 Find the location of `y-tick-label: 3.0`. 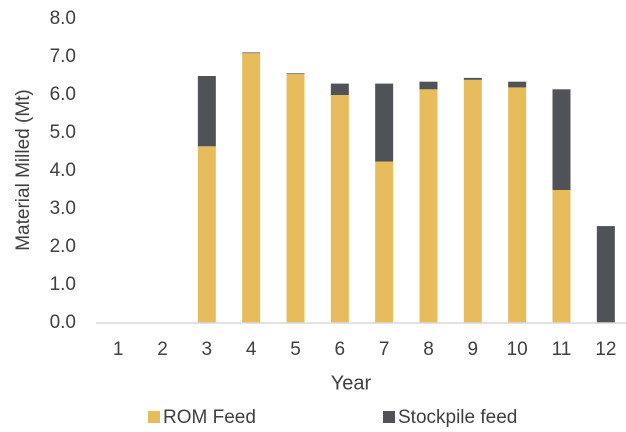

y-tick-label: 3.0 is located at coordinates (63, 208).